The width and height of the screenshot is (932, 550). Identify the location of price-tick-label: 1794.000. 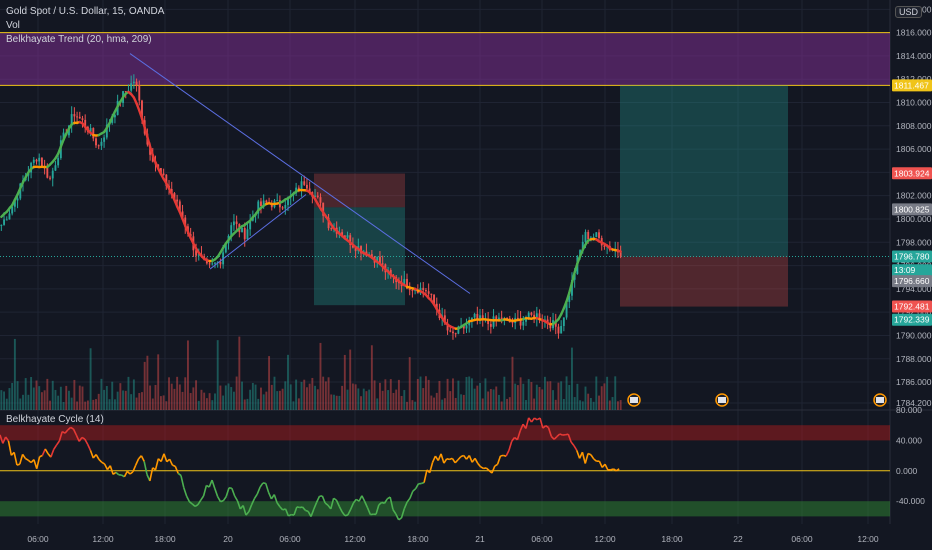
(914, 289).